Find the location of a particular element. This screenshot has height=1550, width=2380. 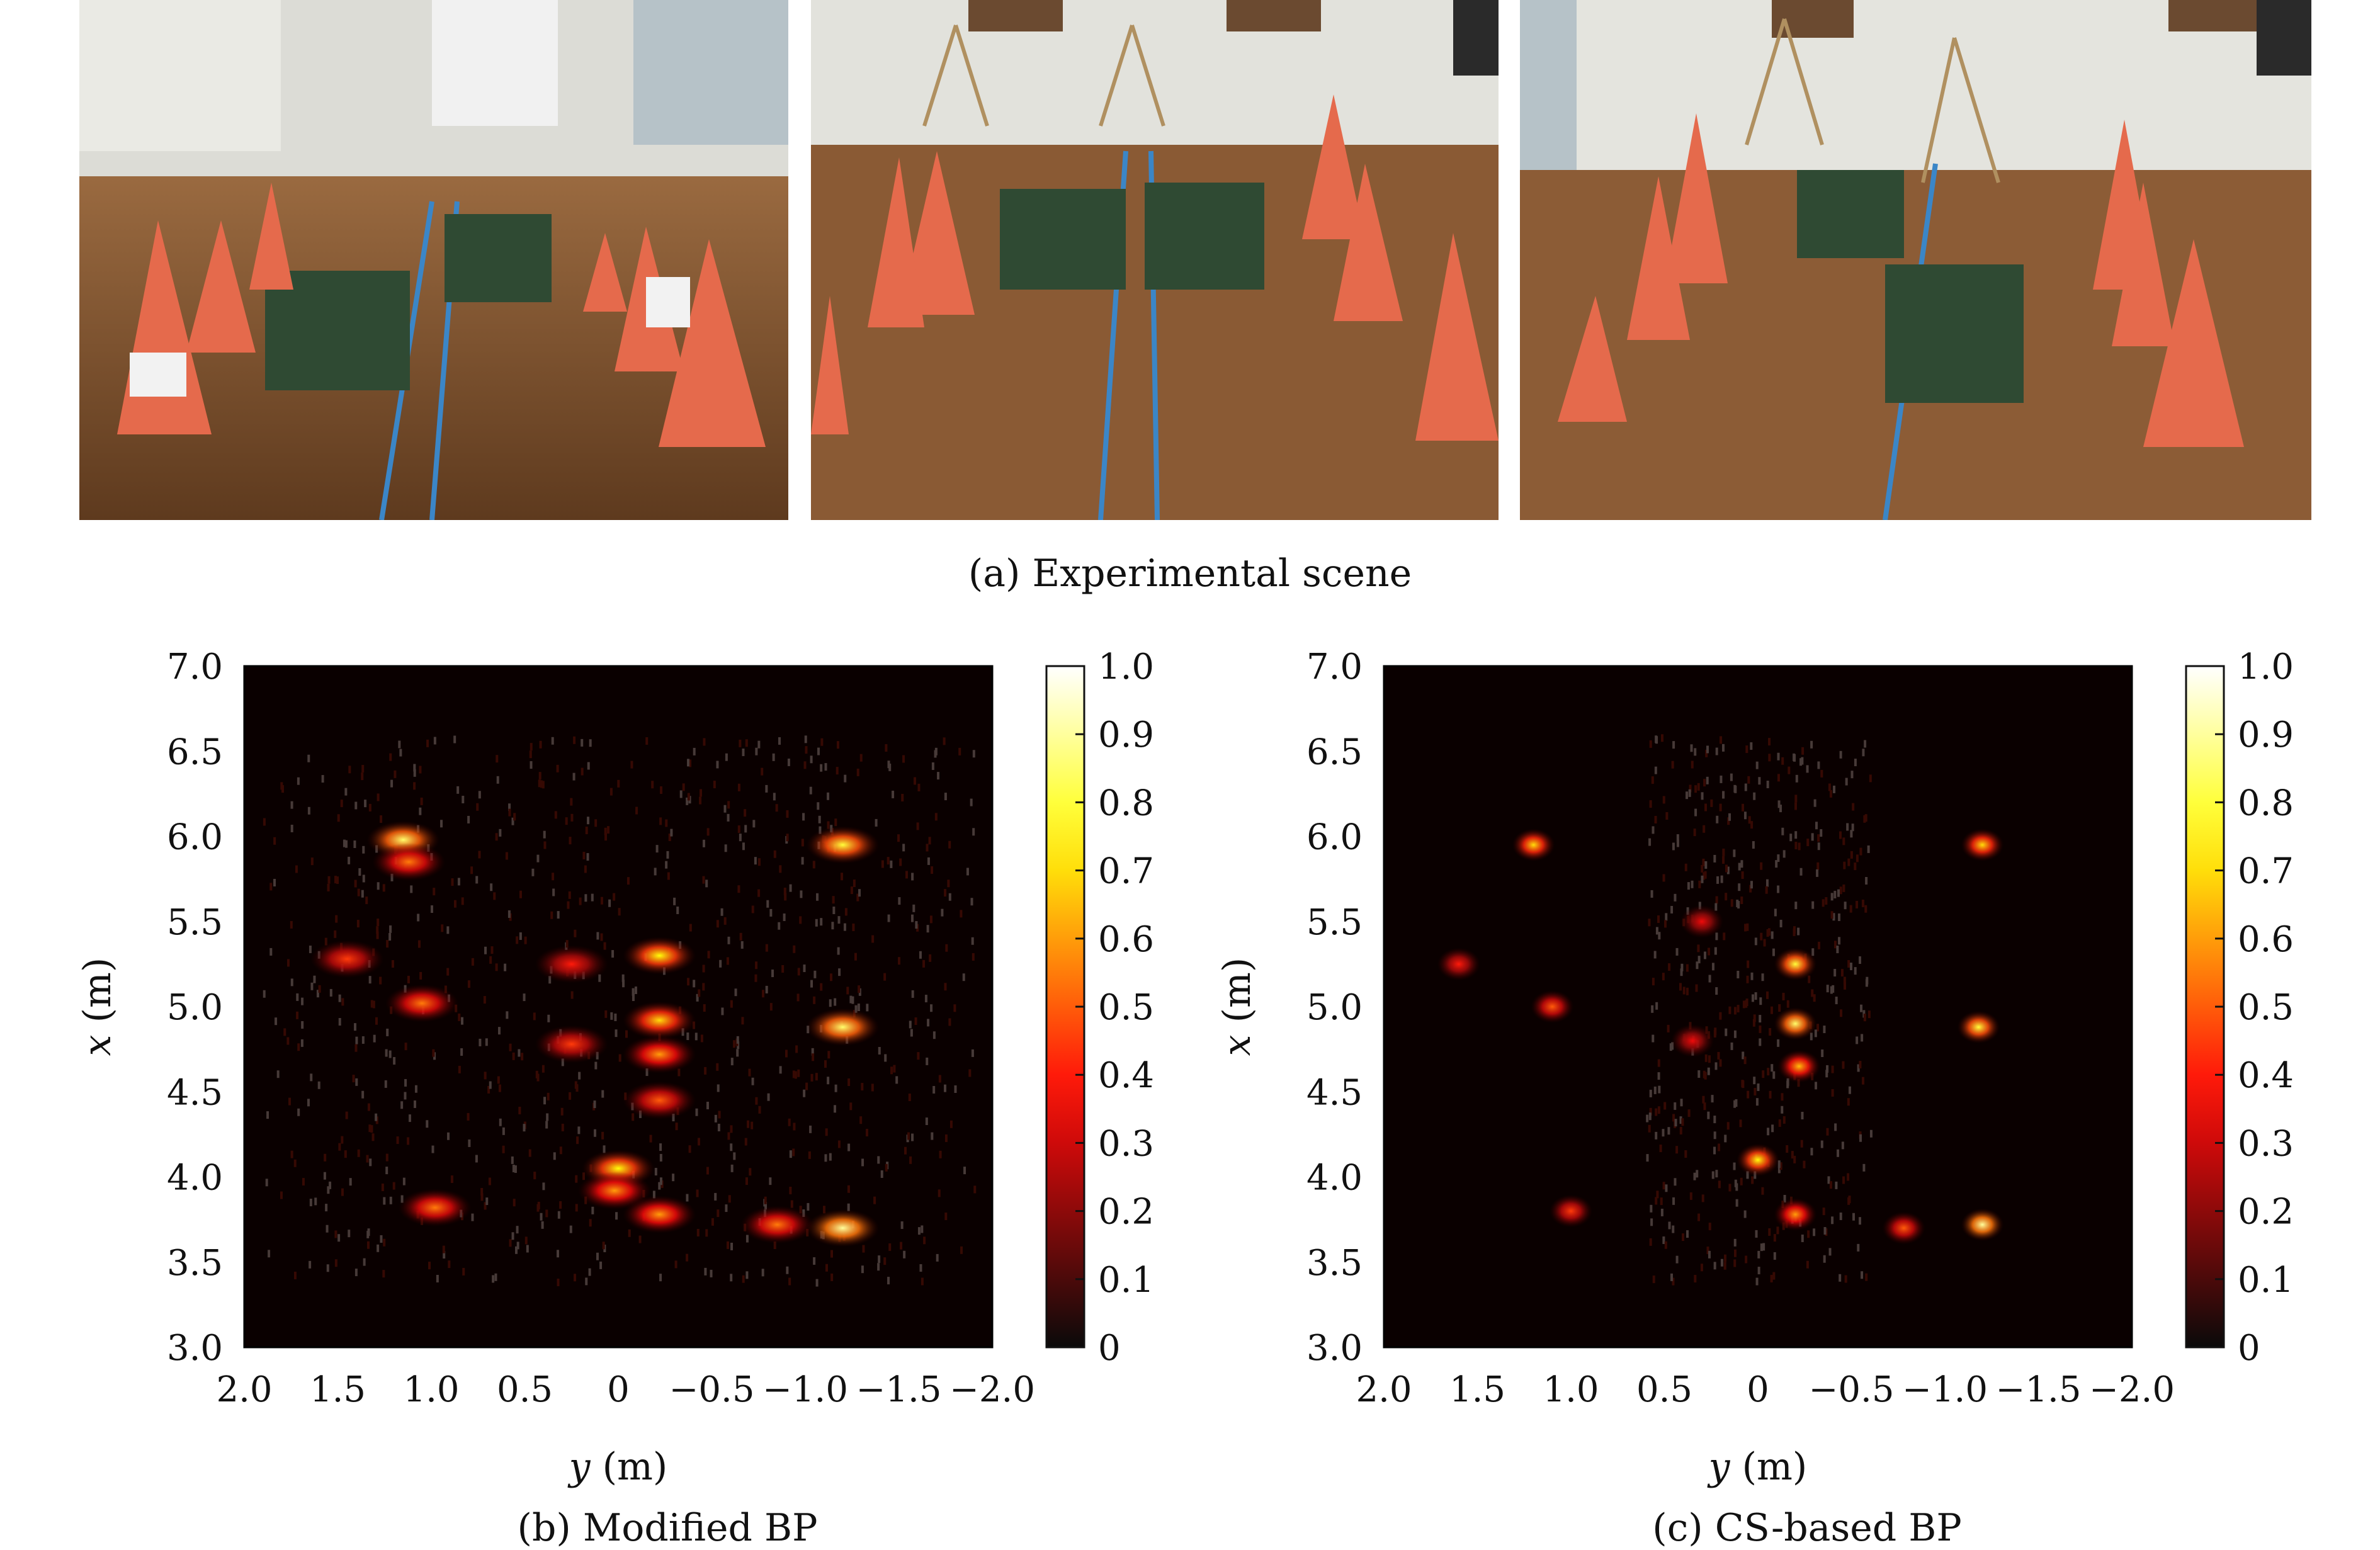

colorbar-tick-label: 0 is located at coordinates (2249, 1348).